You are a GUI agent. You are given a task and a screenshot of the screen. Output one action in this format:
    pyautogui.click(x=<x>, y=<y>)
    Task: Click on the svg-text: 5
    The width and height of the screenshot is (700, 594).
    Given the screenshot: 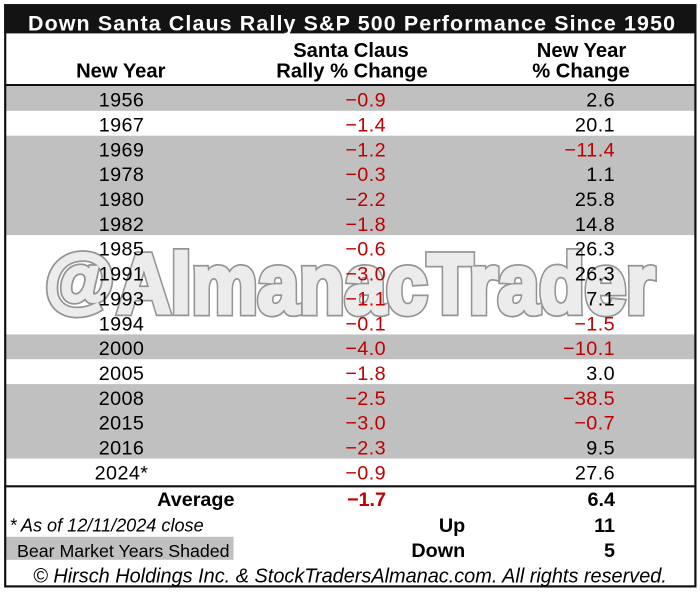 What is the action you would take?
    pyautogui.click(x=609, y=551)
    